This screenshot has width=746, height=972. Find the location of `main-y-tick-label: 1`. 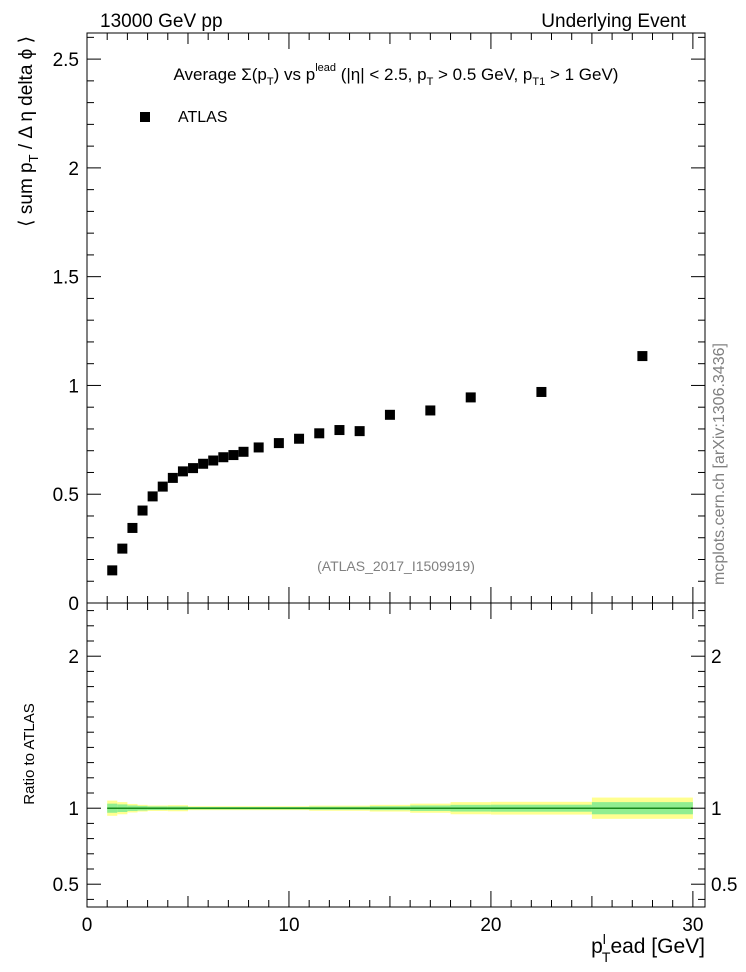

main-y-tick-label: 1 is located at coordinates (73, 386).